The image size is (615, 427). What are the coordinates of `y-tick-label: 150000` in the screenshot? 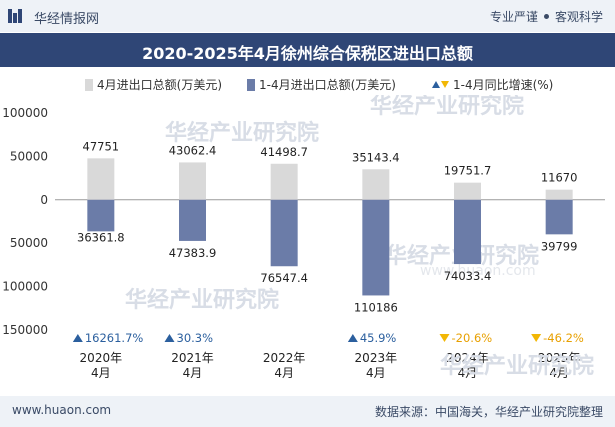 It's located at (25, 330).